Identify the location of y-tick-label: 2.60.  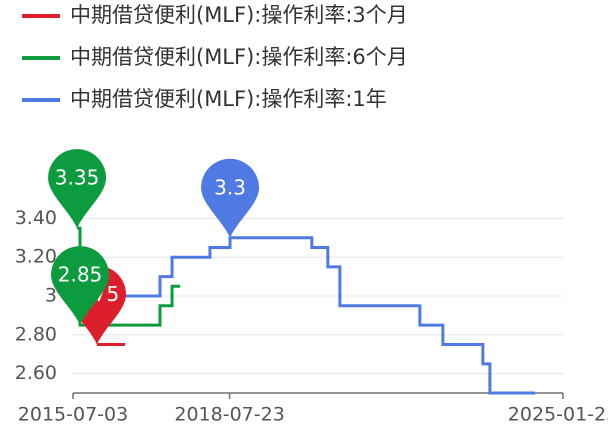
(36, 373).